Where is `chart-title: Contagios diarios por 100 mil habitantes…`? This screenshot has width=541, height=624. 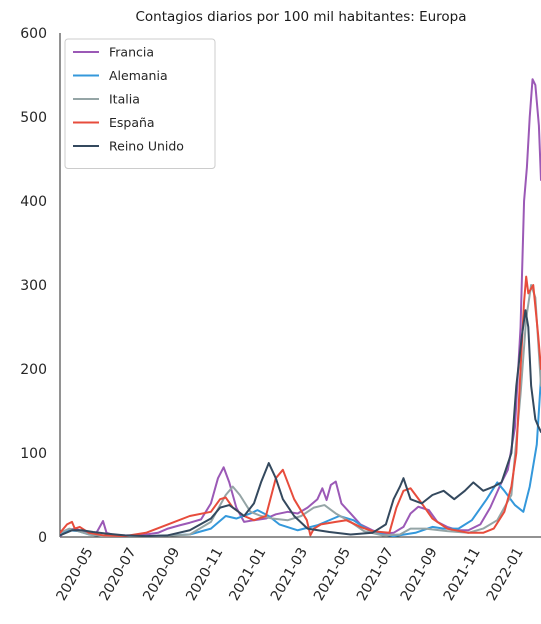 chart-title: Contagios diarios por 100 mil habitantes… is located at coordinates (300, 17).